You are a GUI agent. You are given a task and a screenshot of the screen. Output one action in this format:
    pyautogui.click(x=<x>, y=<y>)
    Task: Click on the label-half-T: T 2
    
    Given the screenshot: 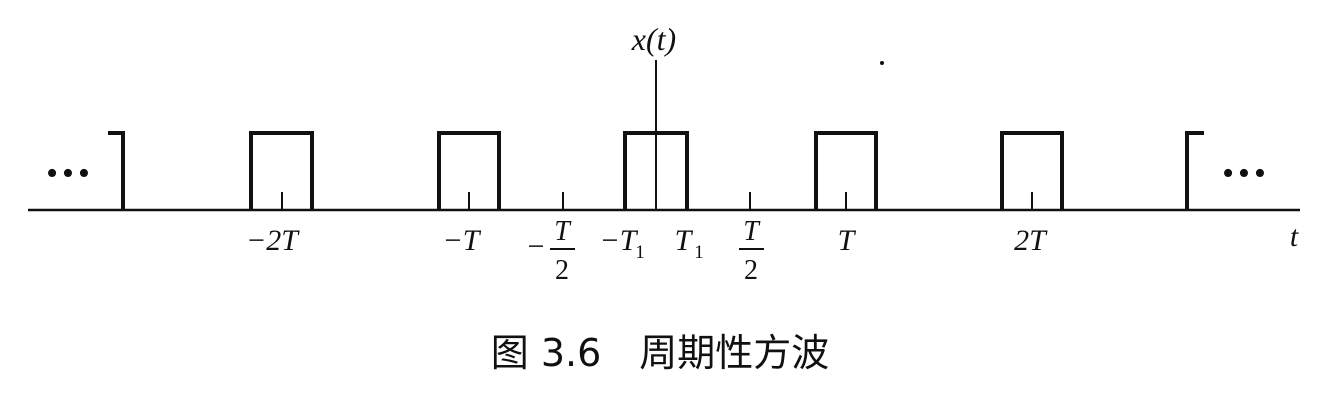 What is the action you would take?
    pyautogui.click(x=751, y=251)
    